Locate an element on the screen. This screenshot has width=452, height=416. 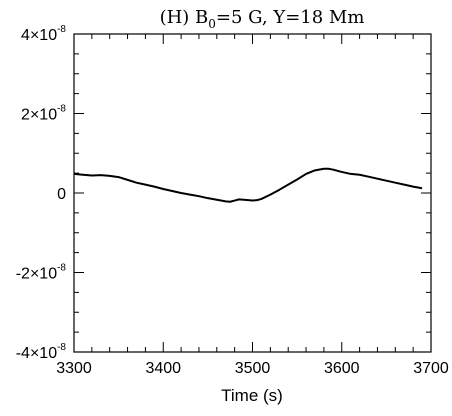
y-tick-mantissa: -4 is located at coordinates (23, 353).